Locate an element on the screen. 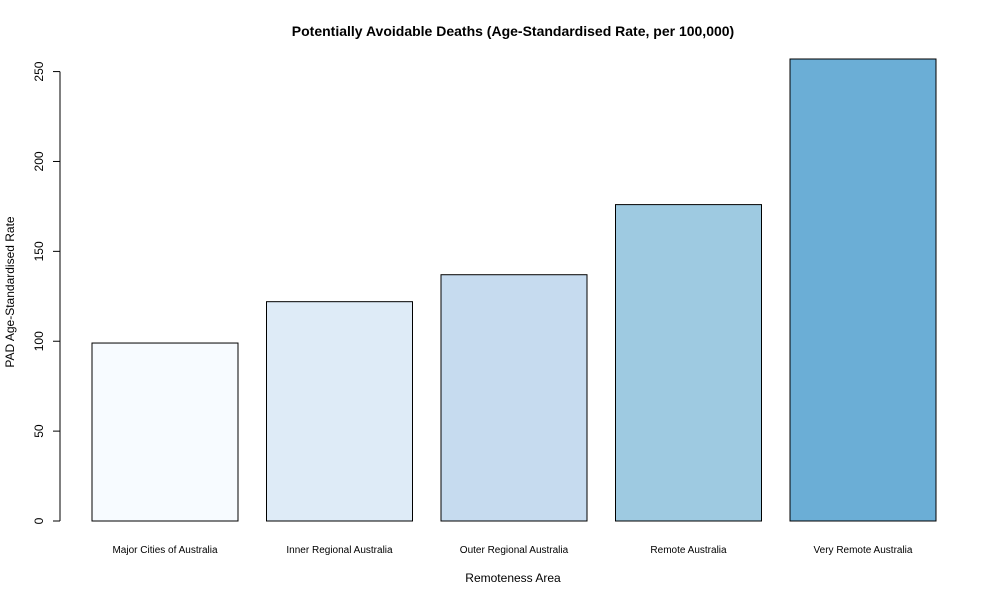 The height and width of the screenshot is (600, 1000). x-axis-title: Remoteness Area is located at coordinates (513, 578).